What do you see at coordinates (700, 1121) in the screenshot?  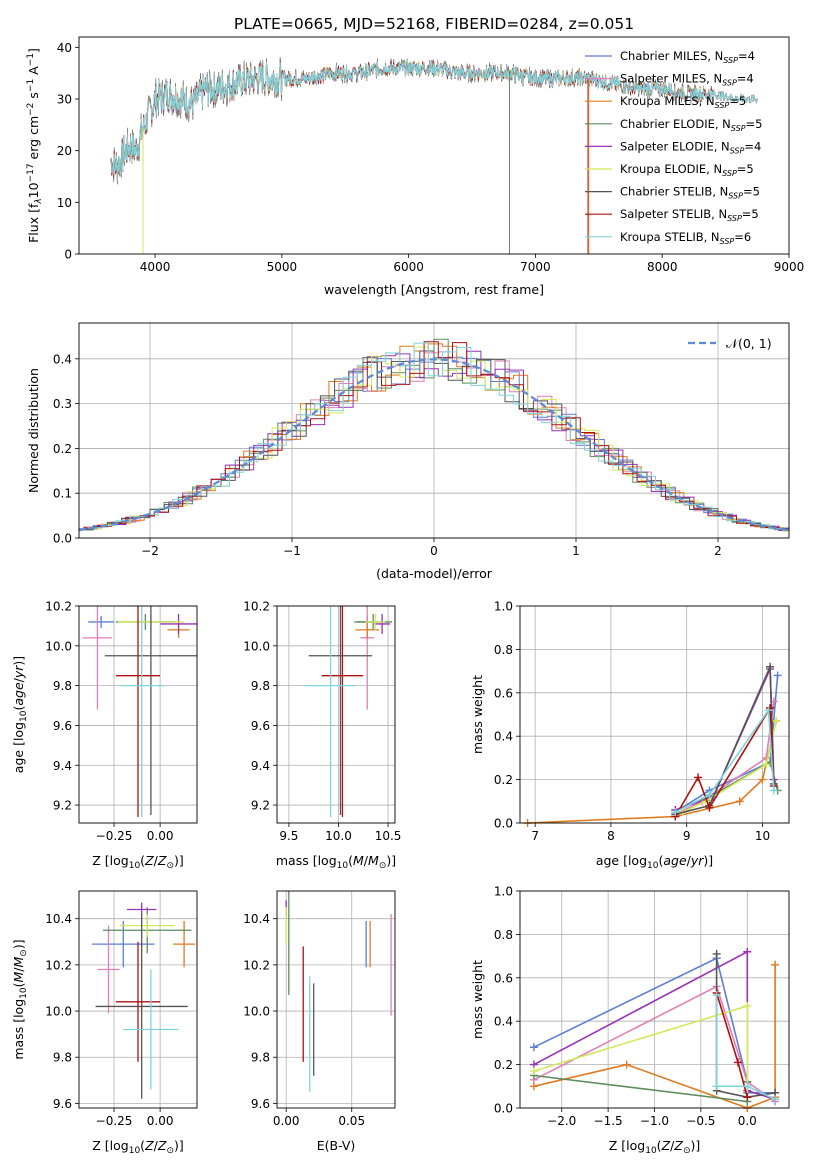 I see `x-tick-label: −0.5` at bounding box center [700, 1121].